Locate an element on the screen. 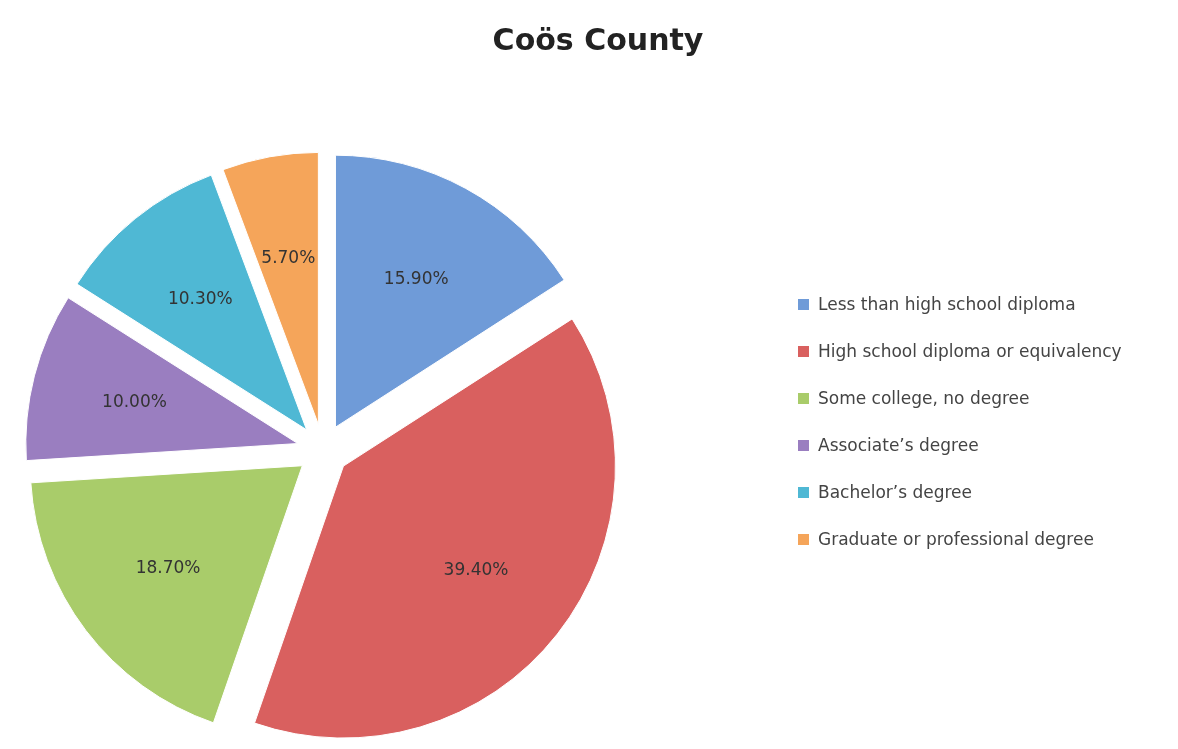 The height and width of the screenshot is (749, 1178). legend-label: Graduate or professional degree is located at coordinates (956, 539).